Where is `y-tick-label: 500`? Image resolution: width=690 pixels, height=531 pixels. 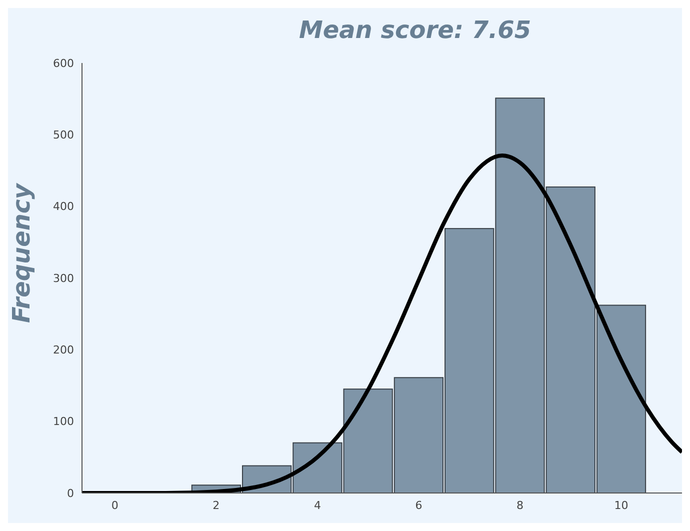
y-tick-label: 500 is located at coordinates (63, 135).